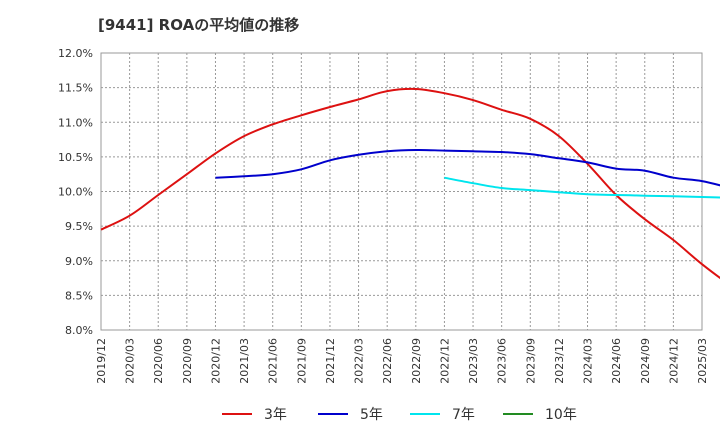 Image resolution: width=720 pixels, height=440 pixels. I want to click on x-tick-label: 2021/06, so click(273, 361).